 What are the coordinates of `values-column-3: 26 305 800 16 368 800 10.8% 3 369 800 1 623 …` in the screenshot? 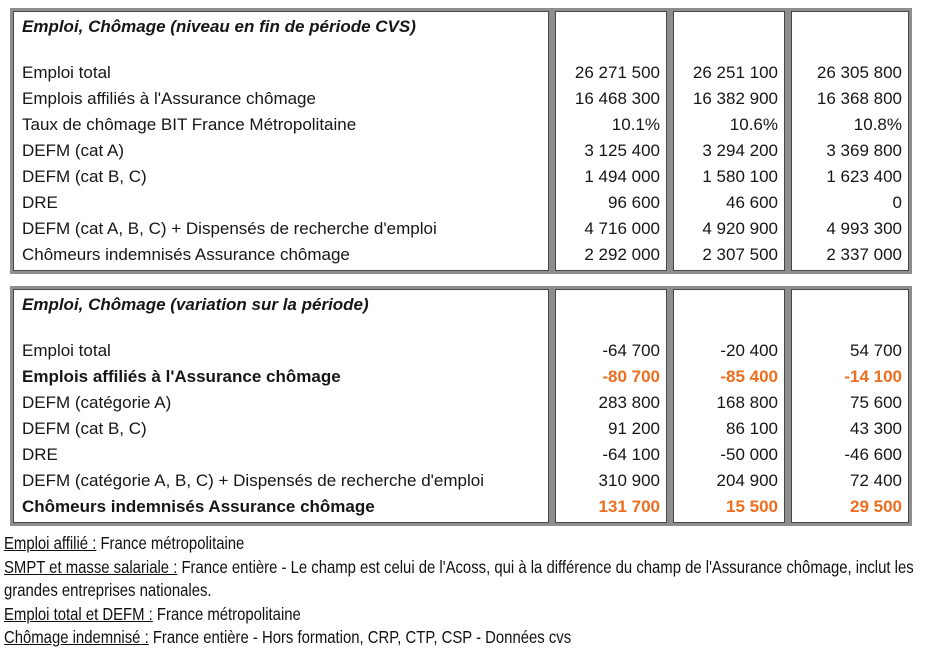 It's located at (850, 141).